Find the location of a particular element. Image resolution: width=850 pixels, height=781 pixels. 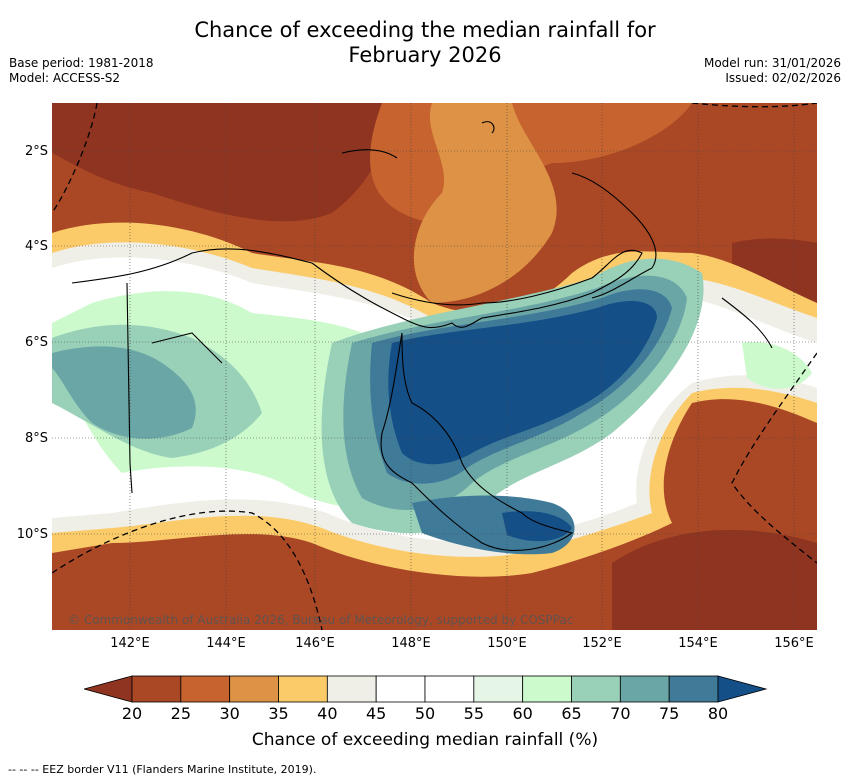

lon-label: 146°E is located at coordinates (315, 643).